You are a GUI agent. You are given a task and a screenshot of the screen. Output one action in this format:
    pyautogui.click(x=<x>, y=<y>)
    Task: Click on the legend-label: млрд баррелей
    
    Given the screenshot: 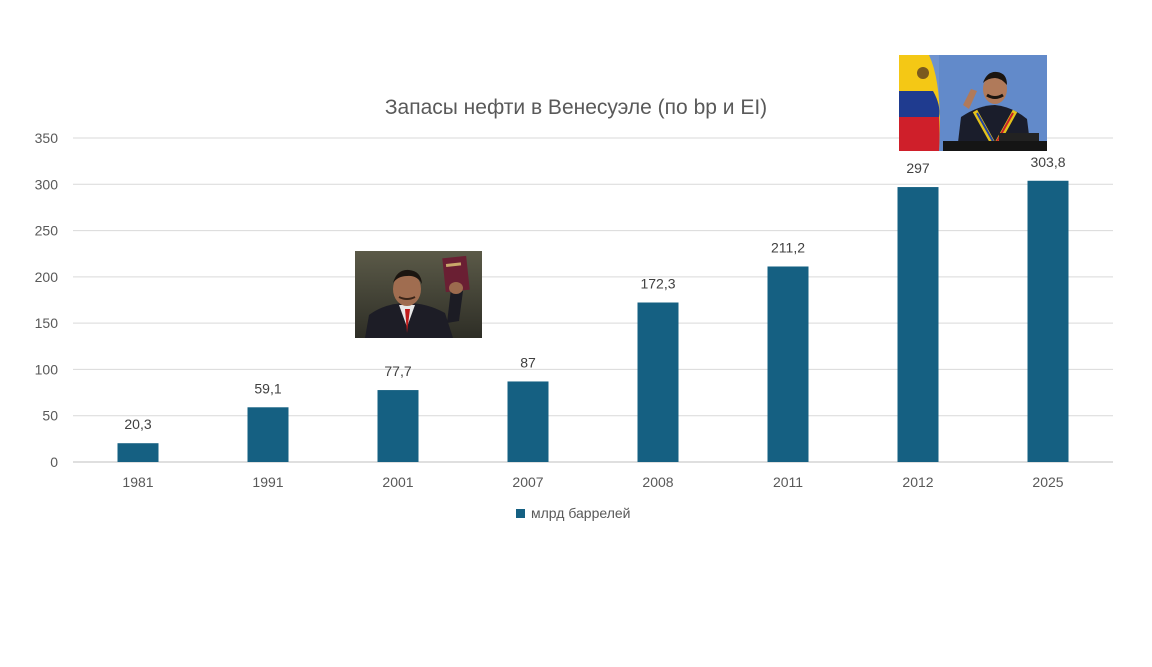 What is the action you would take?
    pyautogui.click(x=580, y=513)
    